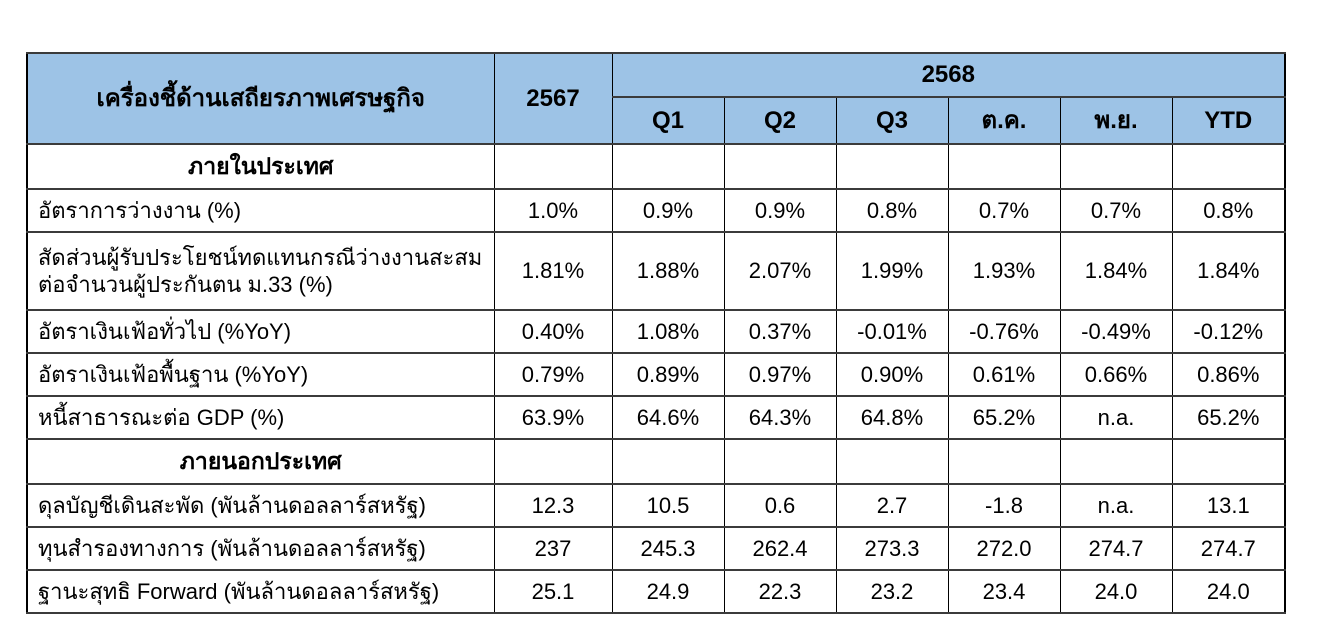 This screenshot has height=637, width=1340. What do you see at coordinates (780, 374) in the screenshot?
I see `value-cell: 0.97%` at bounding box center [780, 374].